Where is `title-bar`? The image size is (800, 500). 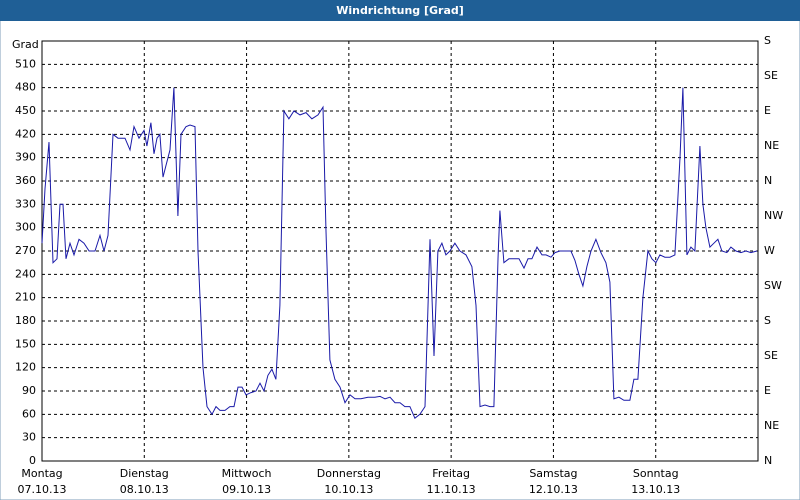
title-bar is located at coordinates (400, 10).